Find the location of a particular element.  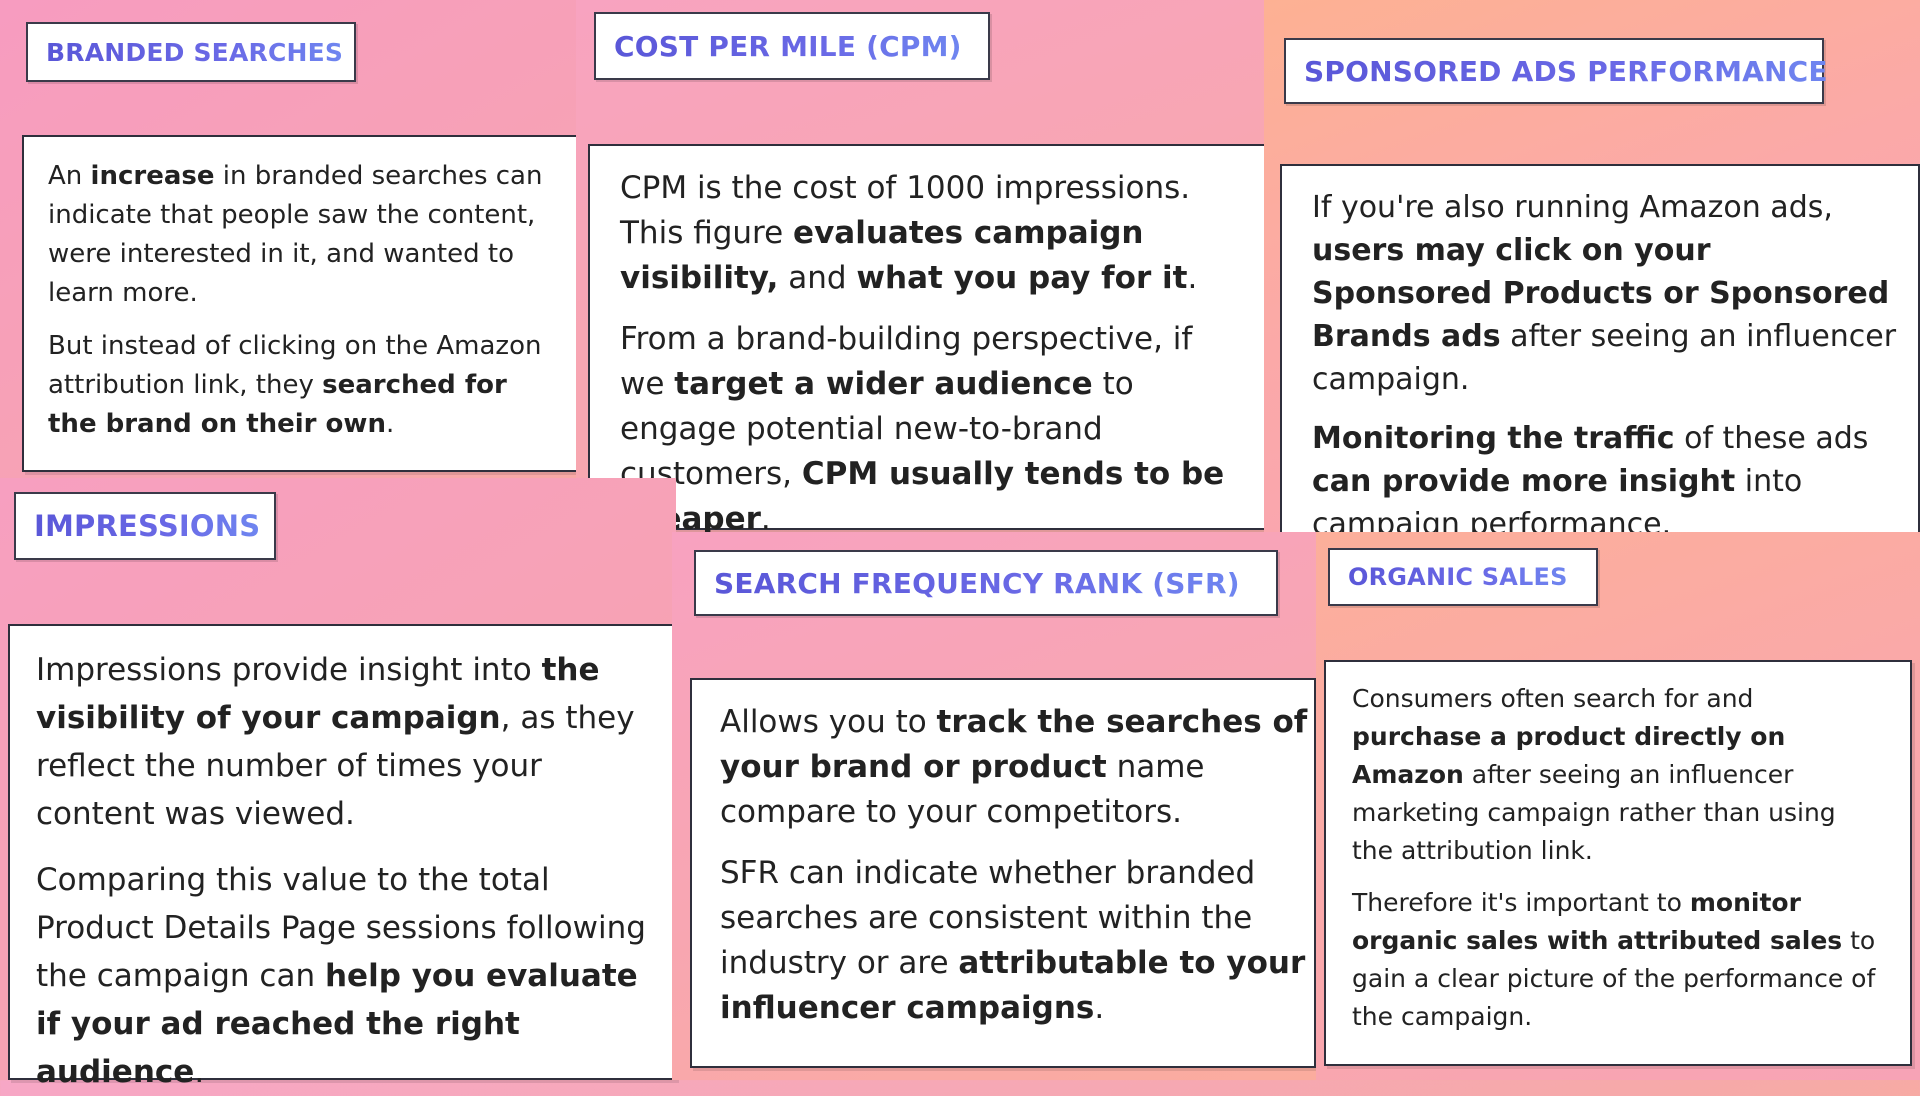

organic-sales-title: ORGANIC SALES is located at coordinates (1458, 577).